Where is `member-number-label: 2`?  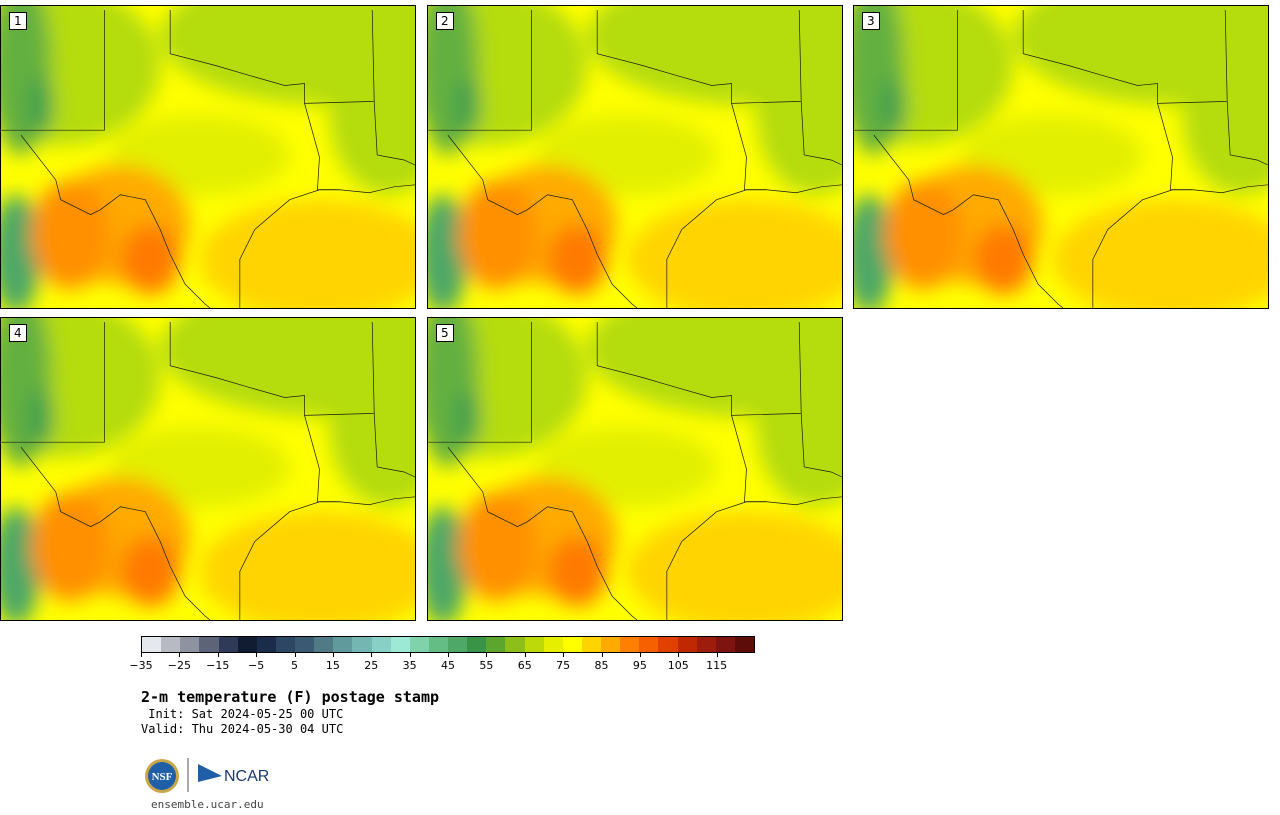
member-number-label: 2 is located at coordinates (445, 21).